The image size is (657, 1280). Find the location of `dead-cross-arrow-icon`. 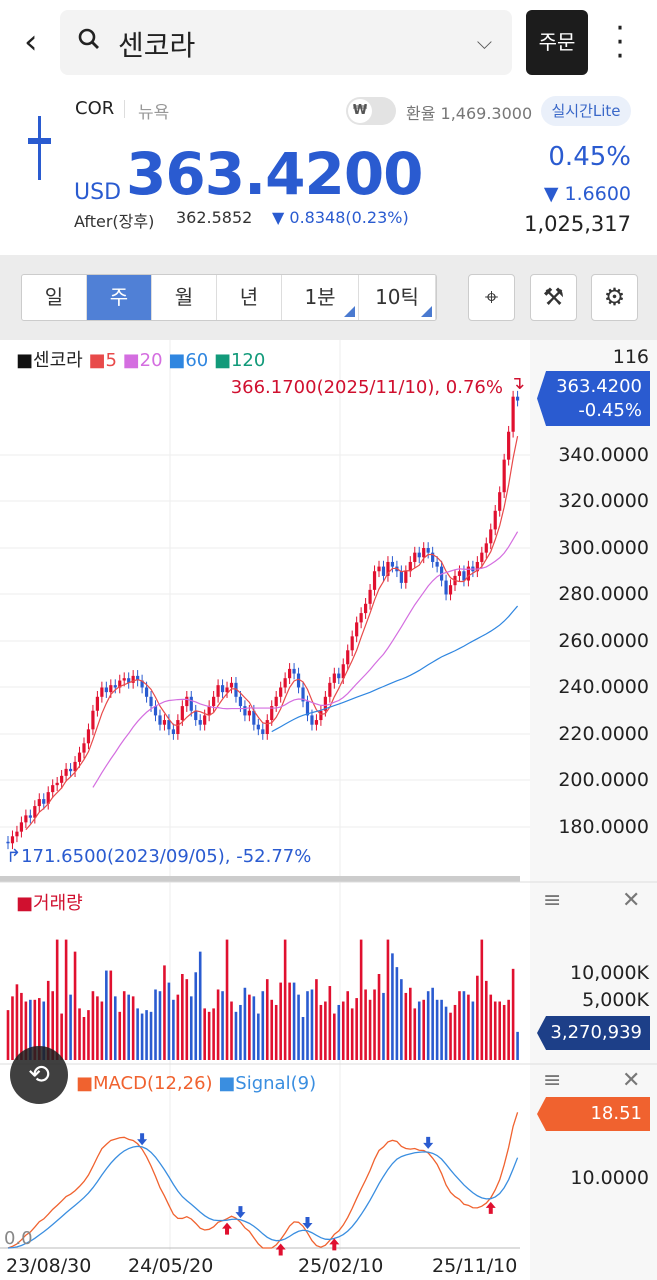

dead-cross-arrow-icon is located at coordinates (428, 1142).